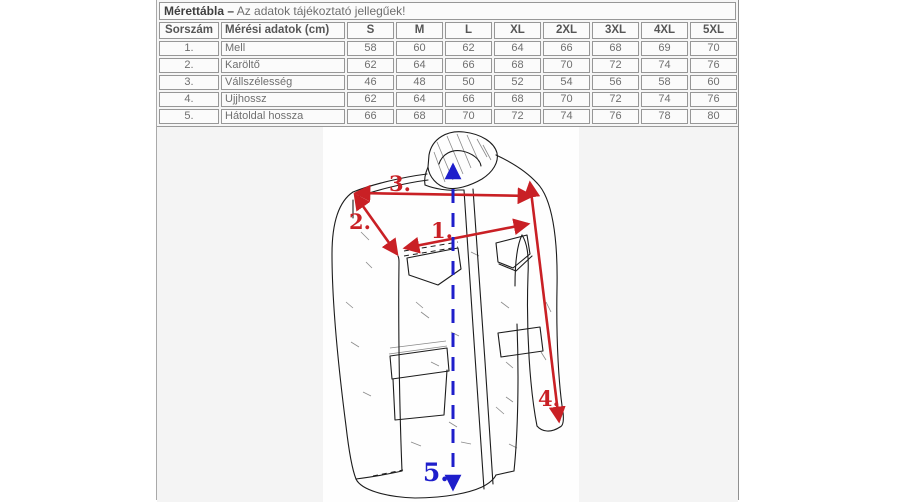 This screenshot has height=502, width=900. I want to click on back-length-arrow-label: 5., so click(436, 472).